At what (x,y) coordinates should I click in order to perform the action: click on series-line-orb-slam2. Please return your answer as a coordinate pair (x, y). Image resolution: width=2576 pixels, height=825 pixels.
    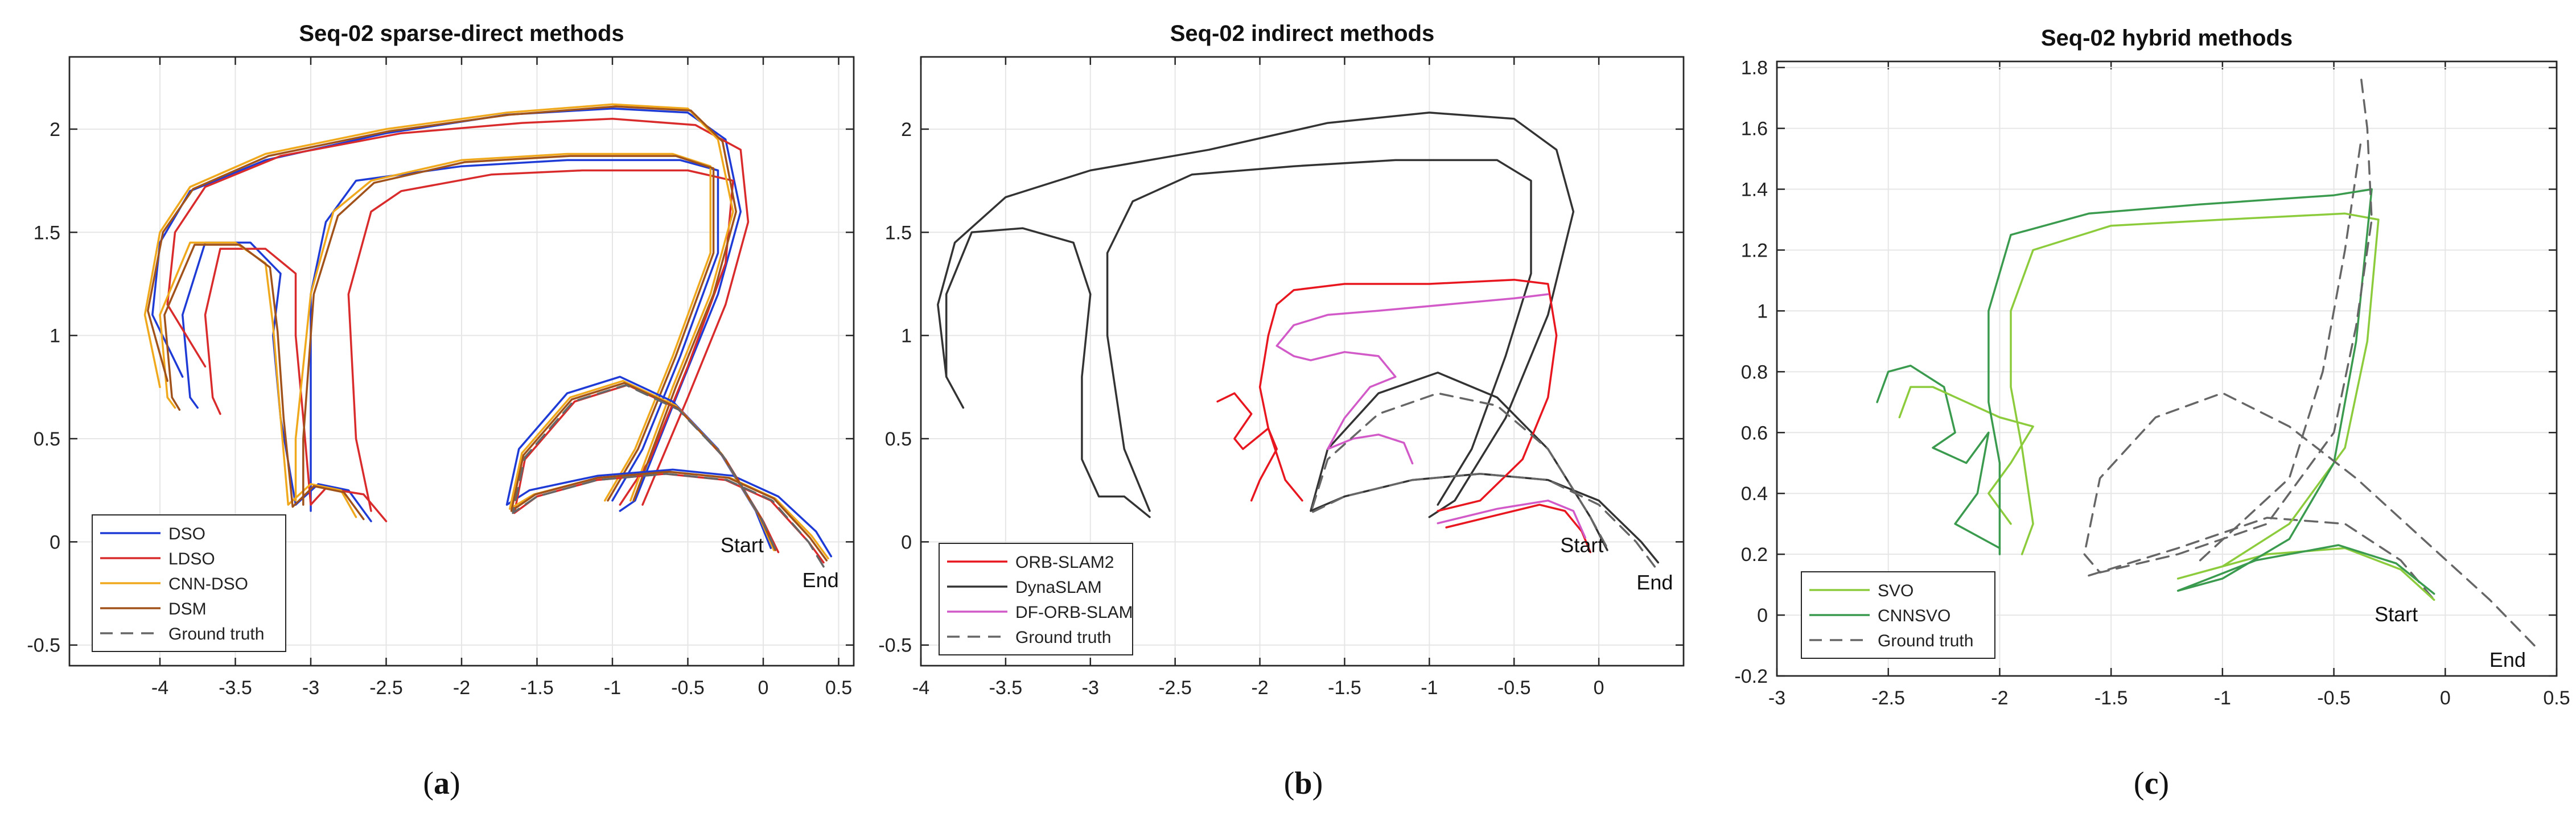
    Looking at the image, I should click on (1408, 395).